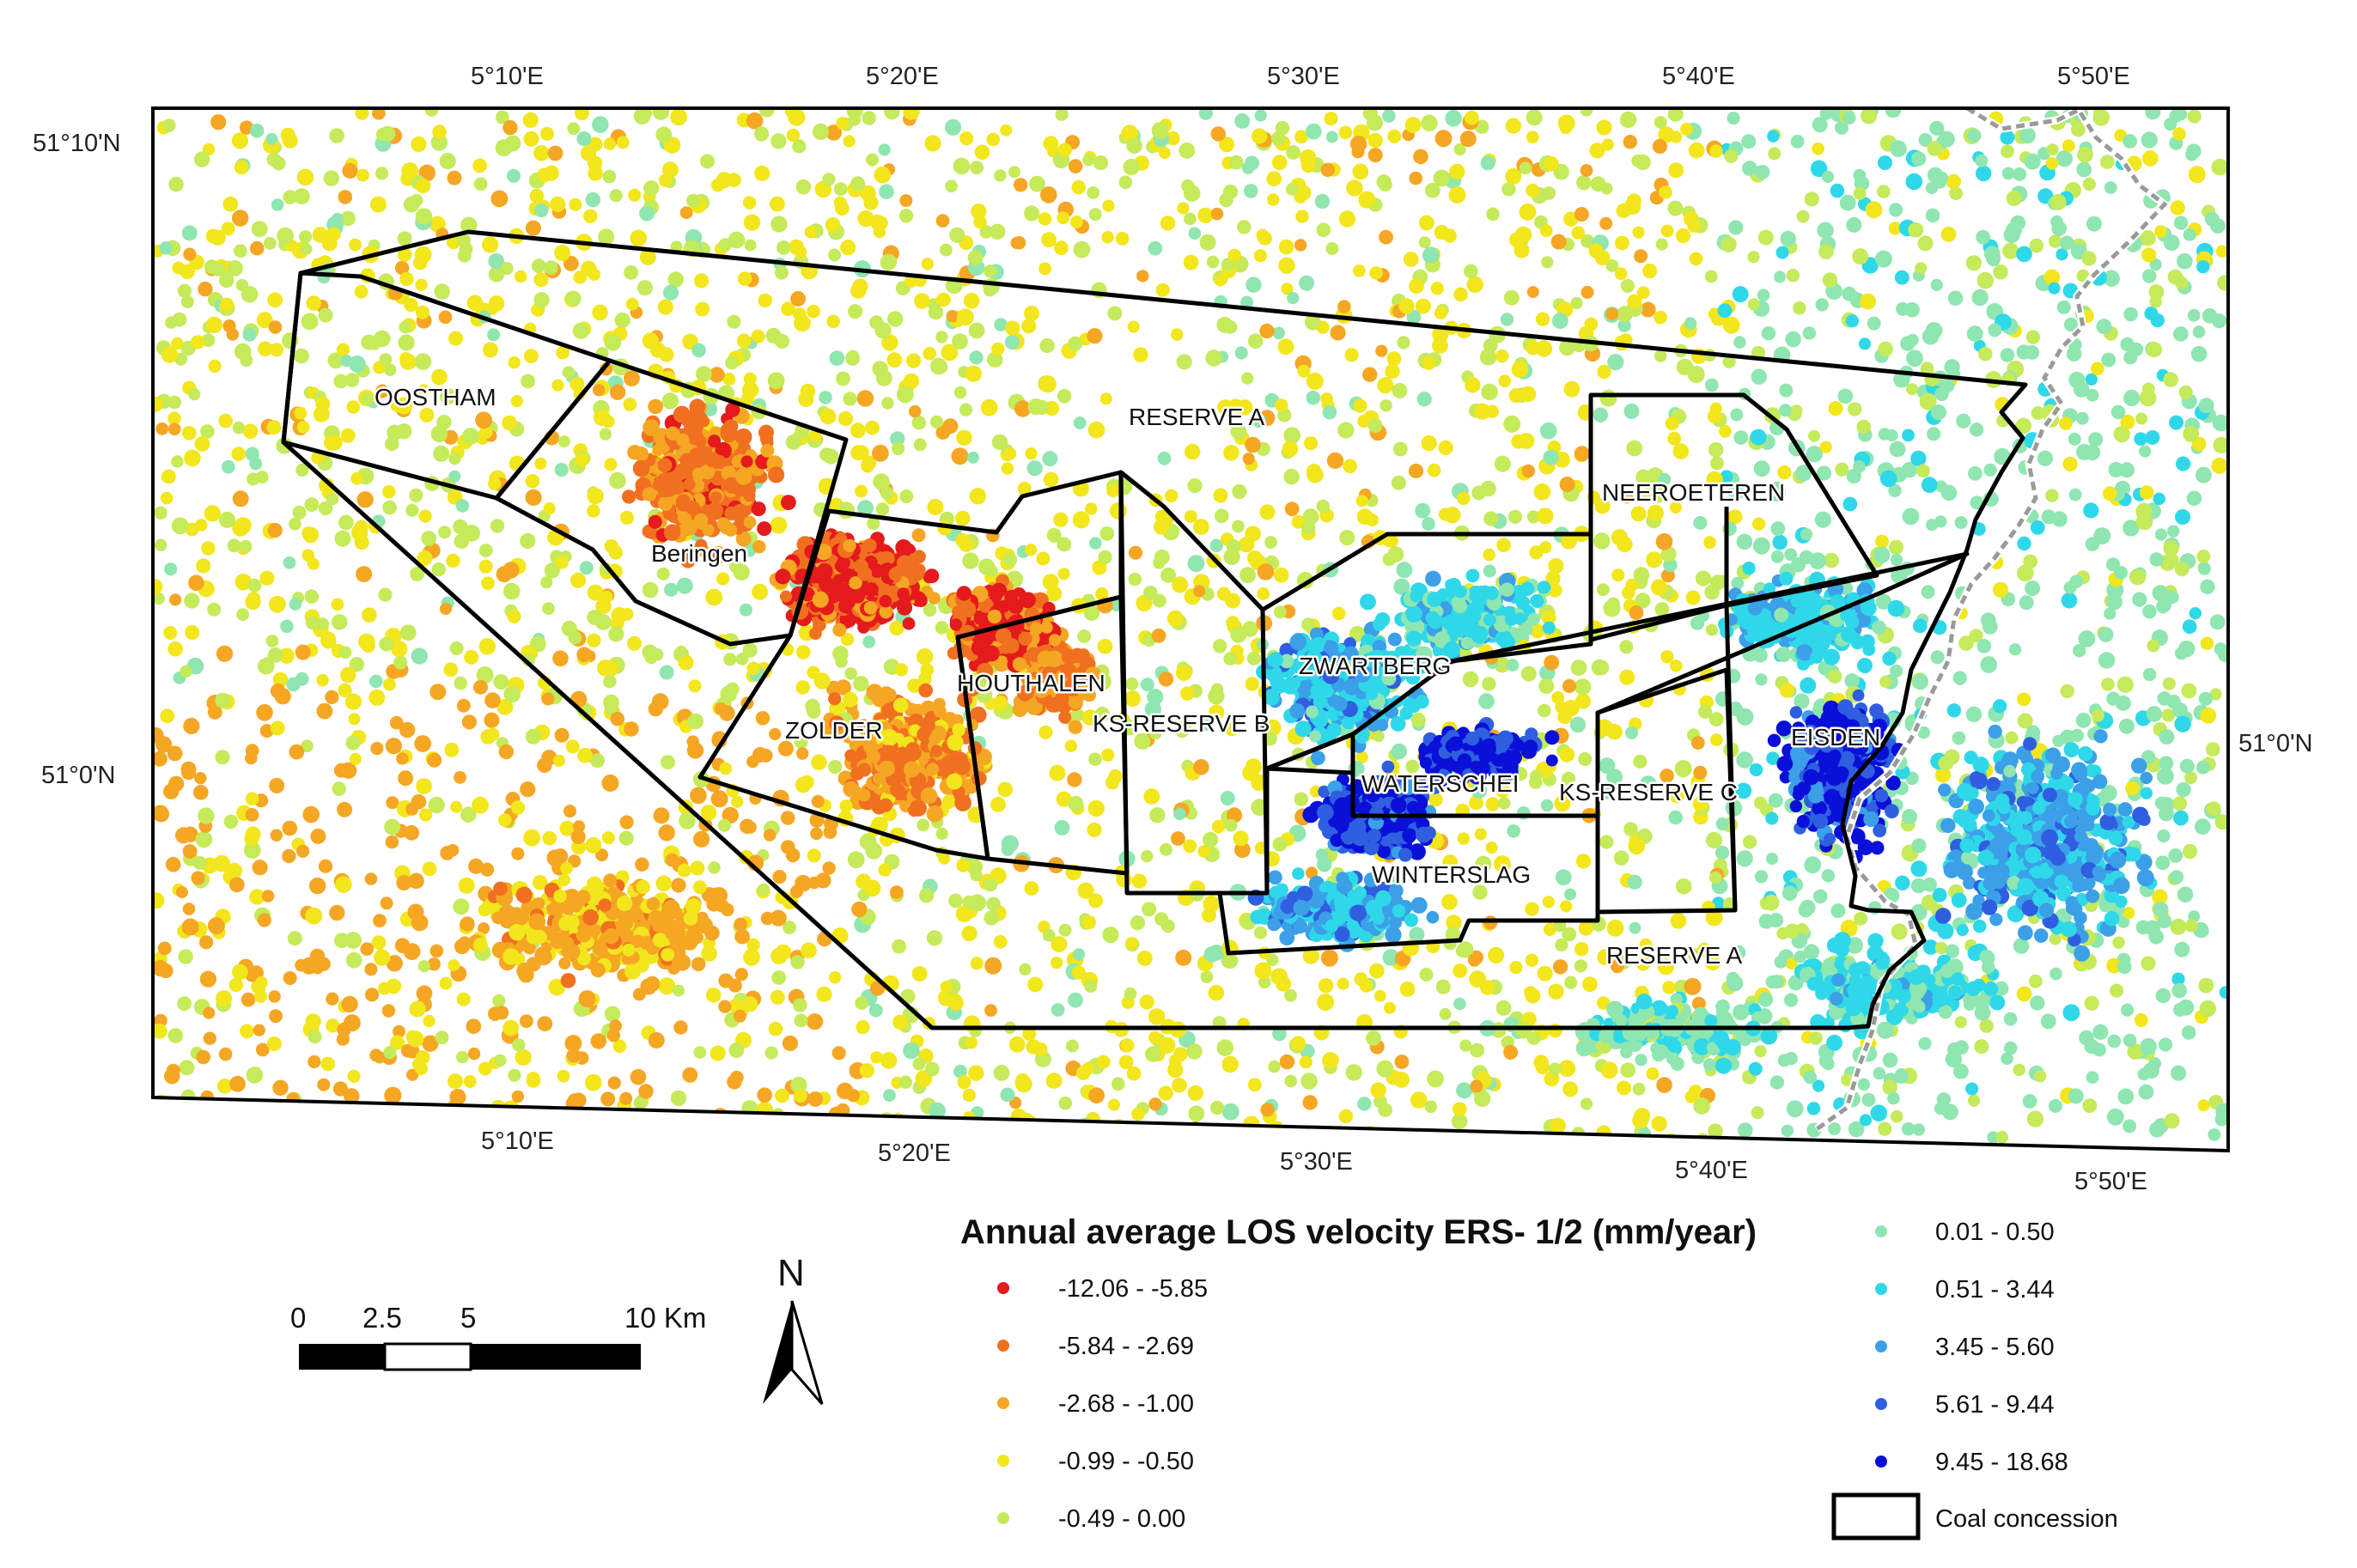 The height and width of the screenshot is (1568, 2357). I want to click on scale-label-10: 10 Km, so click(665, 1318).